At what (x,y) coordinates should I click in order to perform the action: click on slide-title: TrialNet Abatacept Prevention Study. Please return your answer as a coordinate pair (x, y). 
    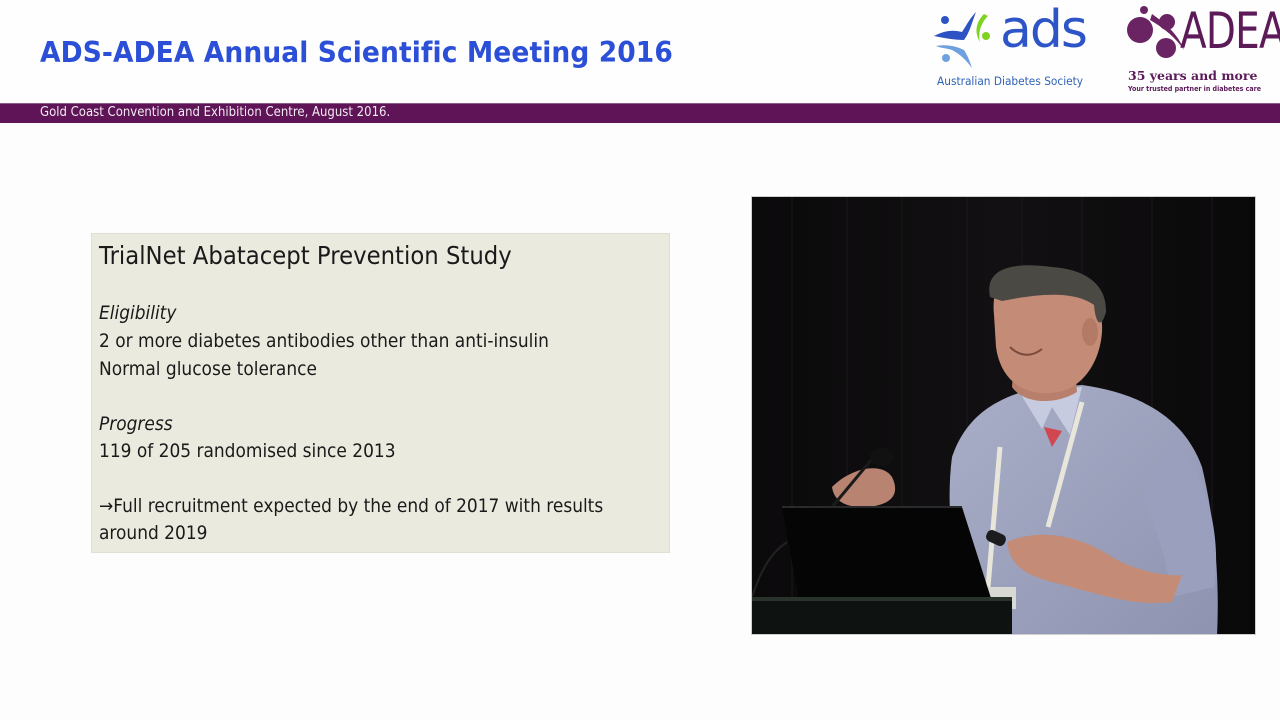
    Looking at the image, I should click on (305, 255).